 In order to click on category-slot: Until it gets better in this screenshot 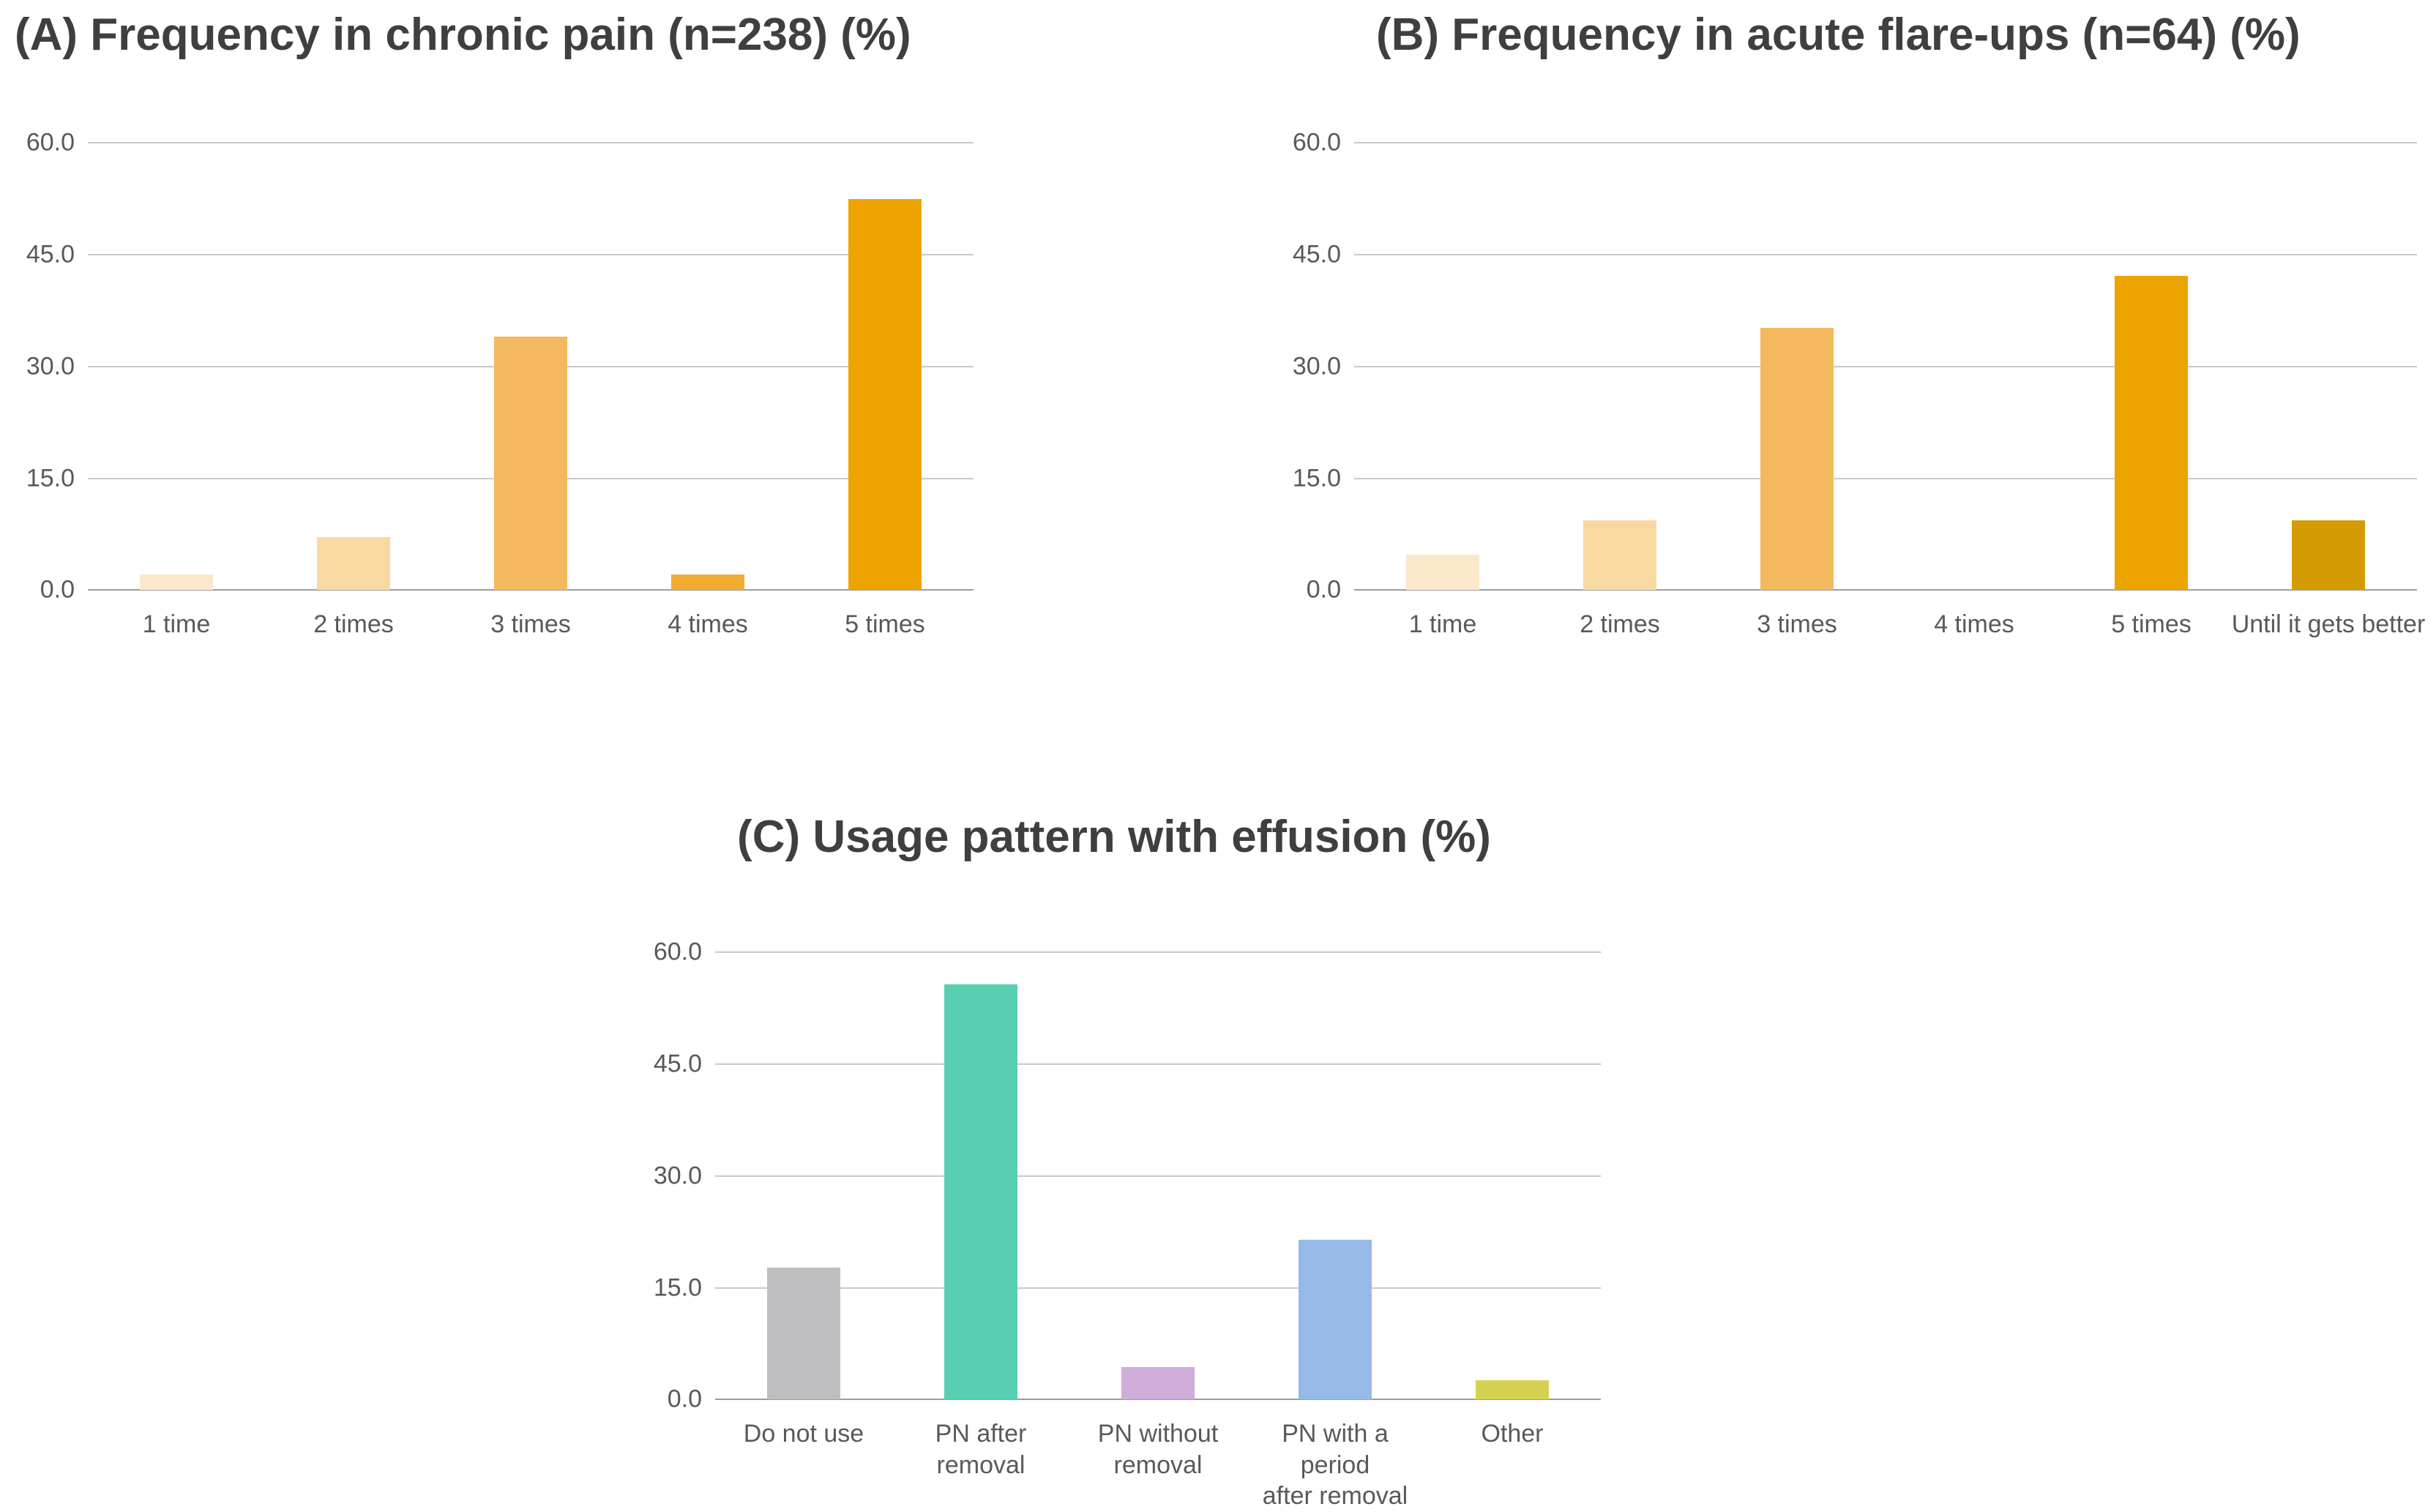, I will do `click(2329, 391)`.